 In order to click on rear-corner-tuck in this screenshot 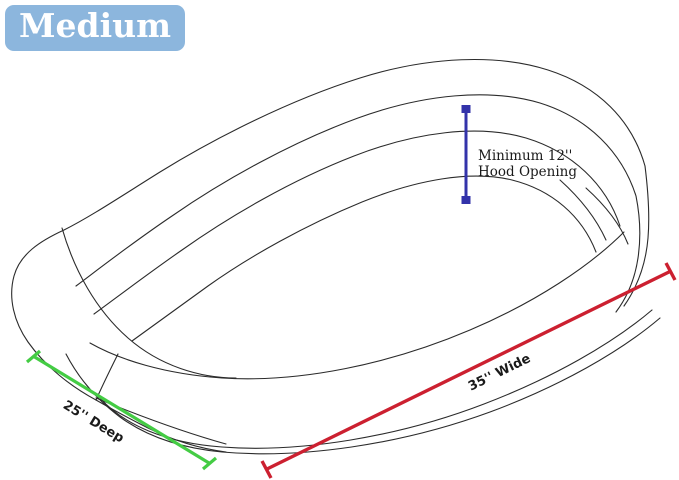, I will do `click(607, 216)`.